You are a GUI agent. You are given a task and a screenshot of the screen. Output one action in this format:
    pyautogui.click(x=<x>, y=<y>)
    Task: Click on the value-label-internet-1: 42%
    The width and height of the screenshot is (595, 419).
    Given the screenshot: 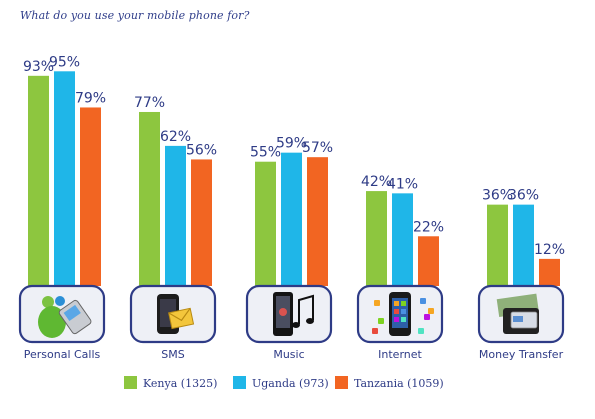 What is the action you would take?
    pyautogui.click(x=376, y=182)
    